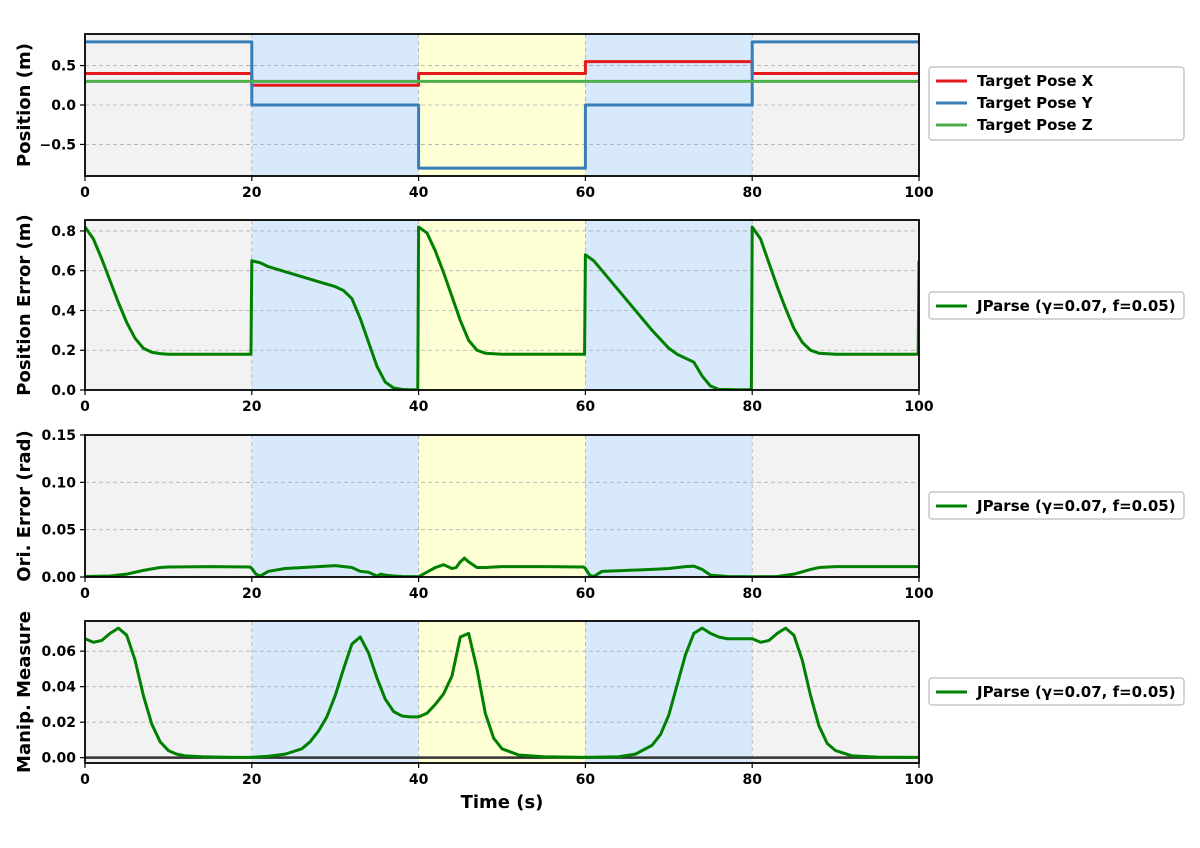 Image resolution: width=1200 pixels, height=848 pixels. I want to click on legend: Target Pose X Target Pose Y Target Pose Z, so click(1056, 103).